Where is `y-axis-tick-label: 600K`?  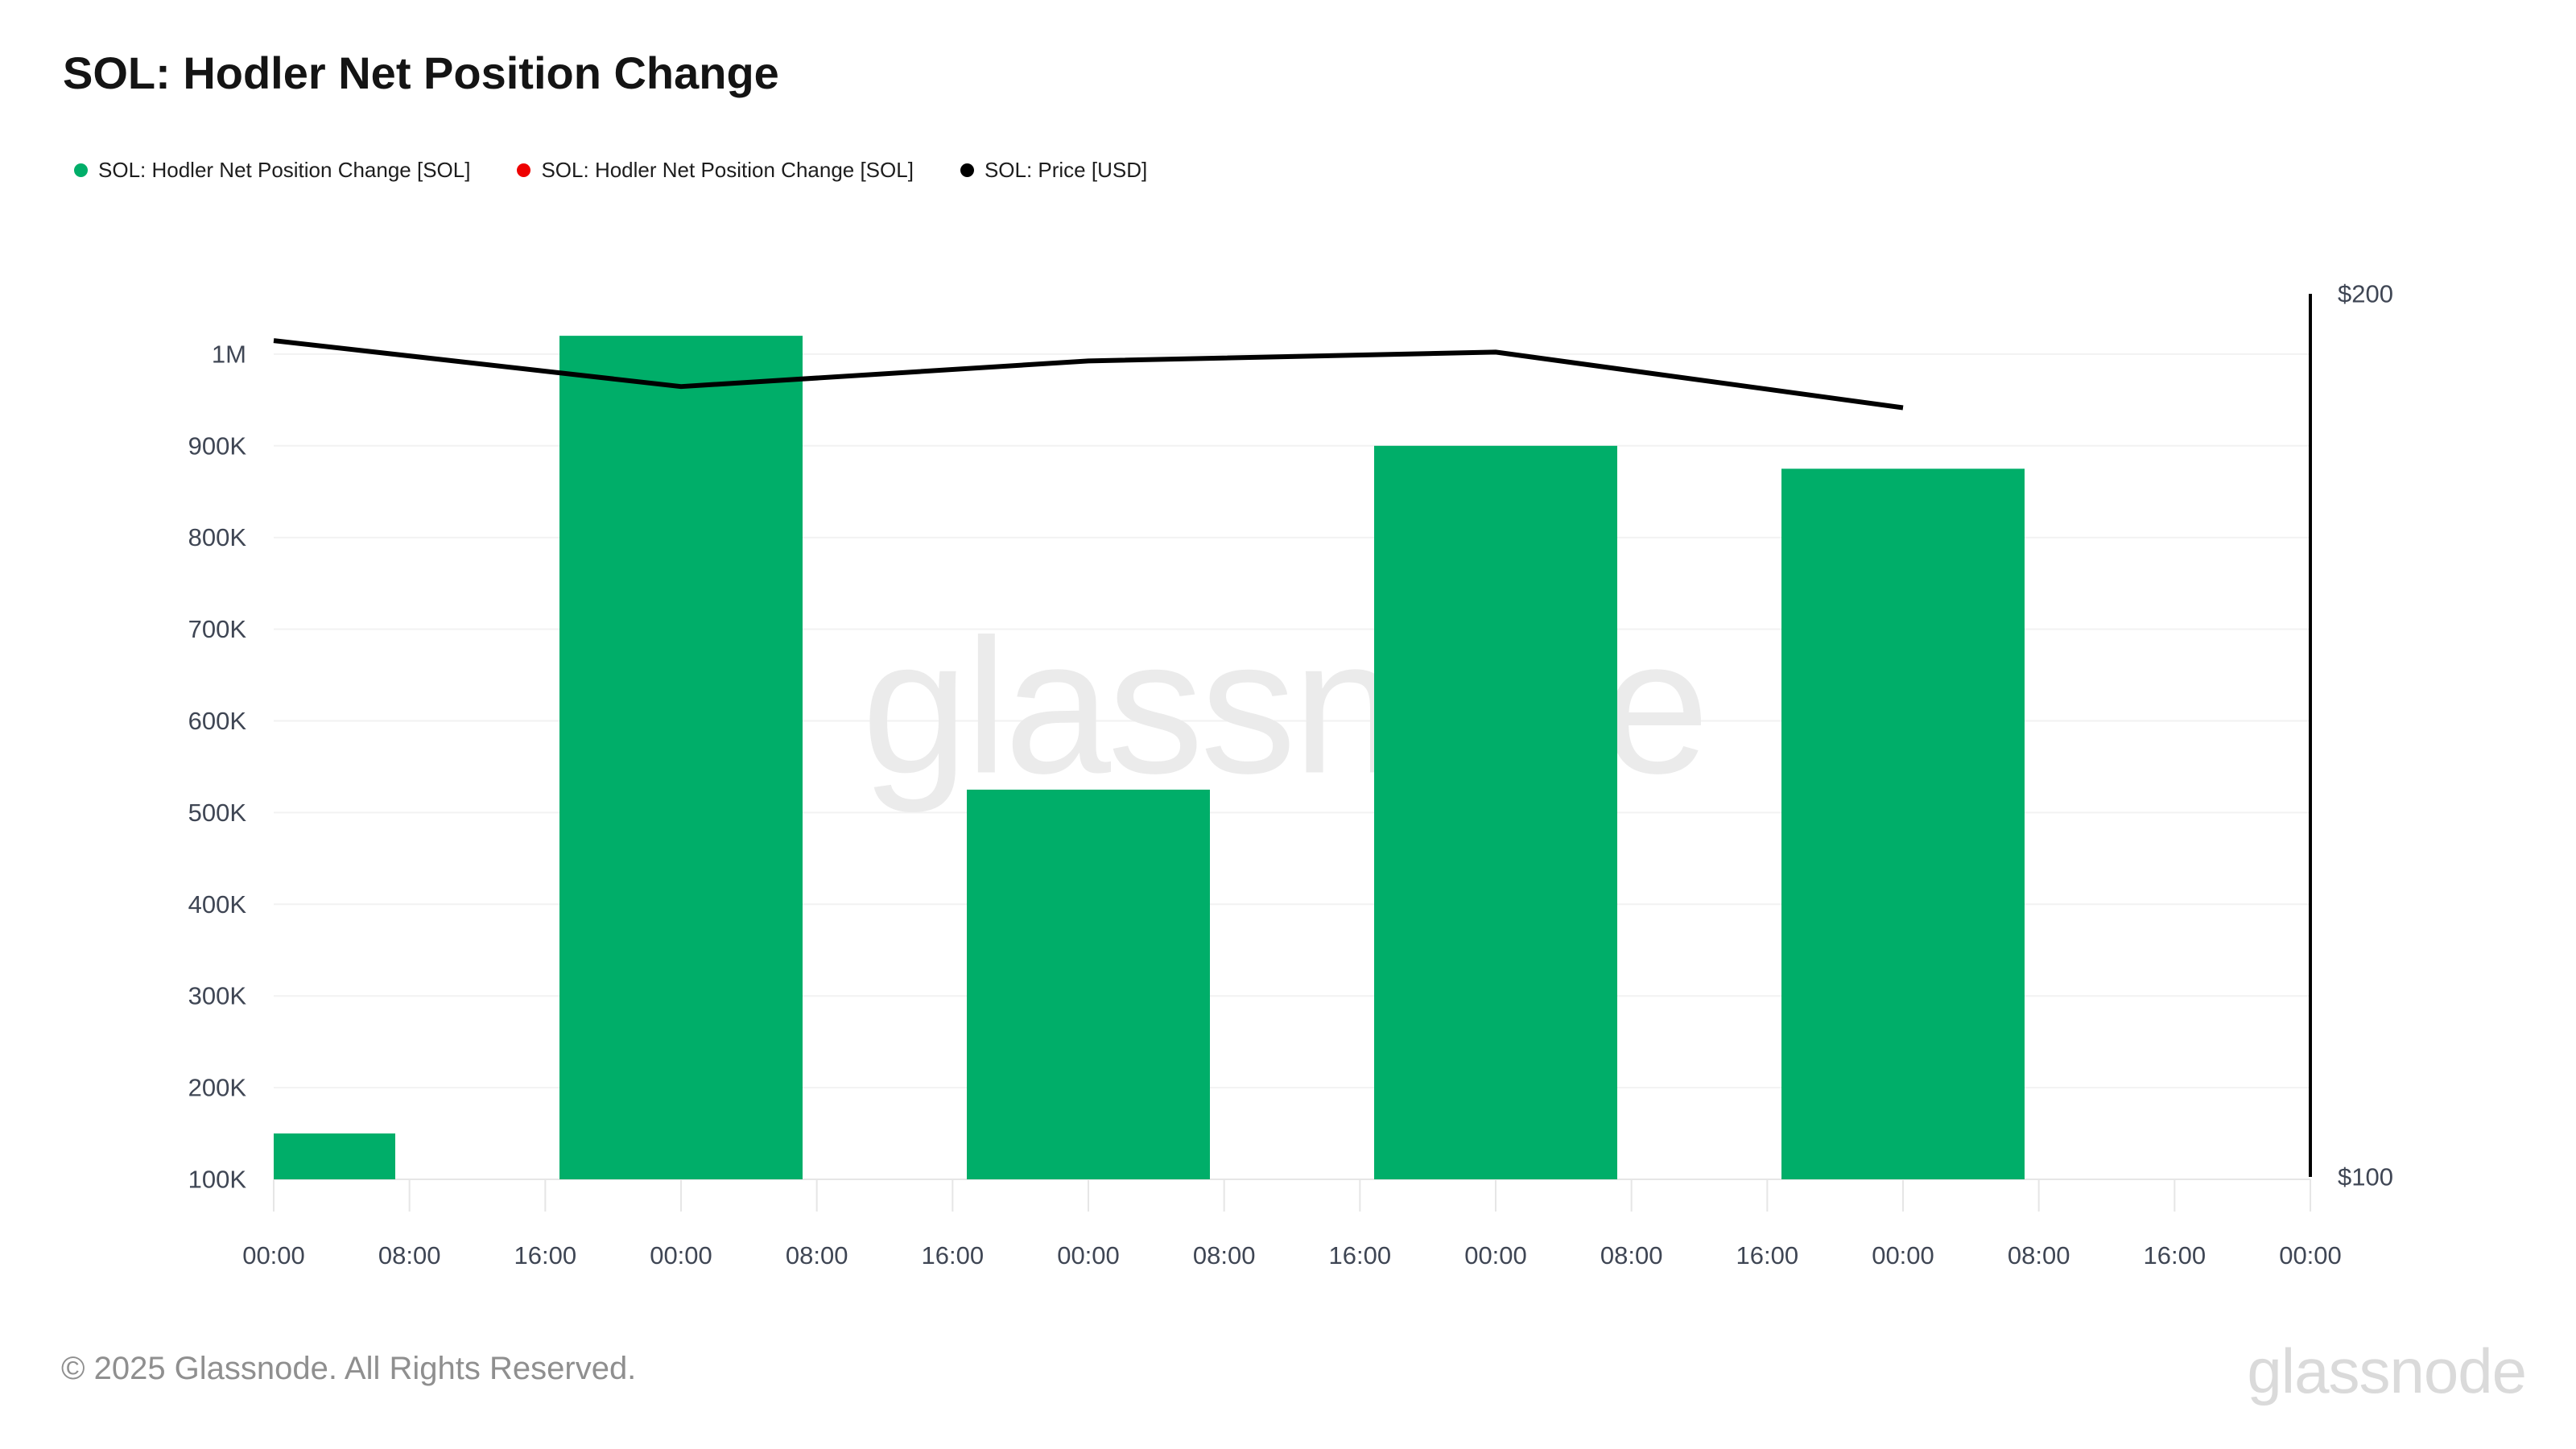
y-axis-tick-label: 600K is located at coordinates (217, 721).